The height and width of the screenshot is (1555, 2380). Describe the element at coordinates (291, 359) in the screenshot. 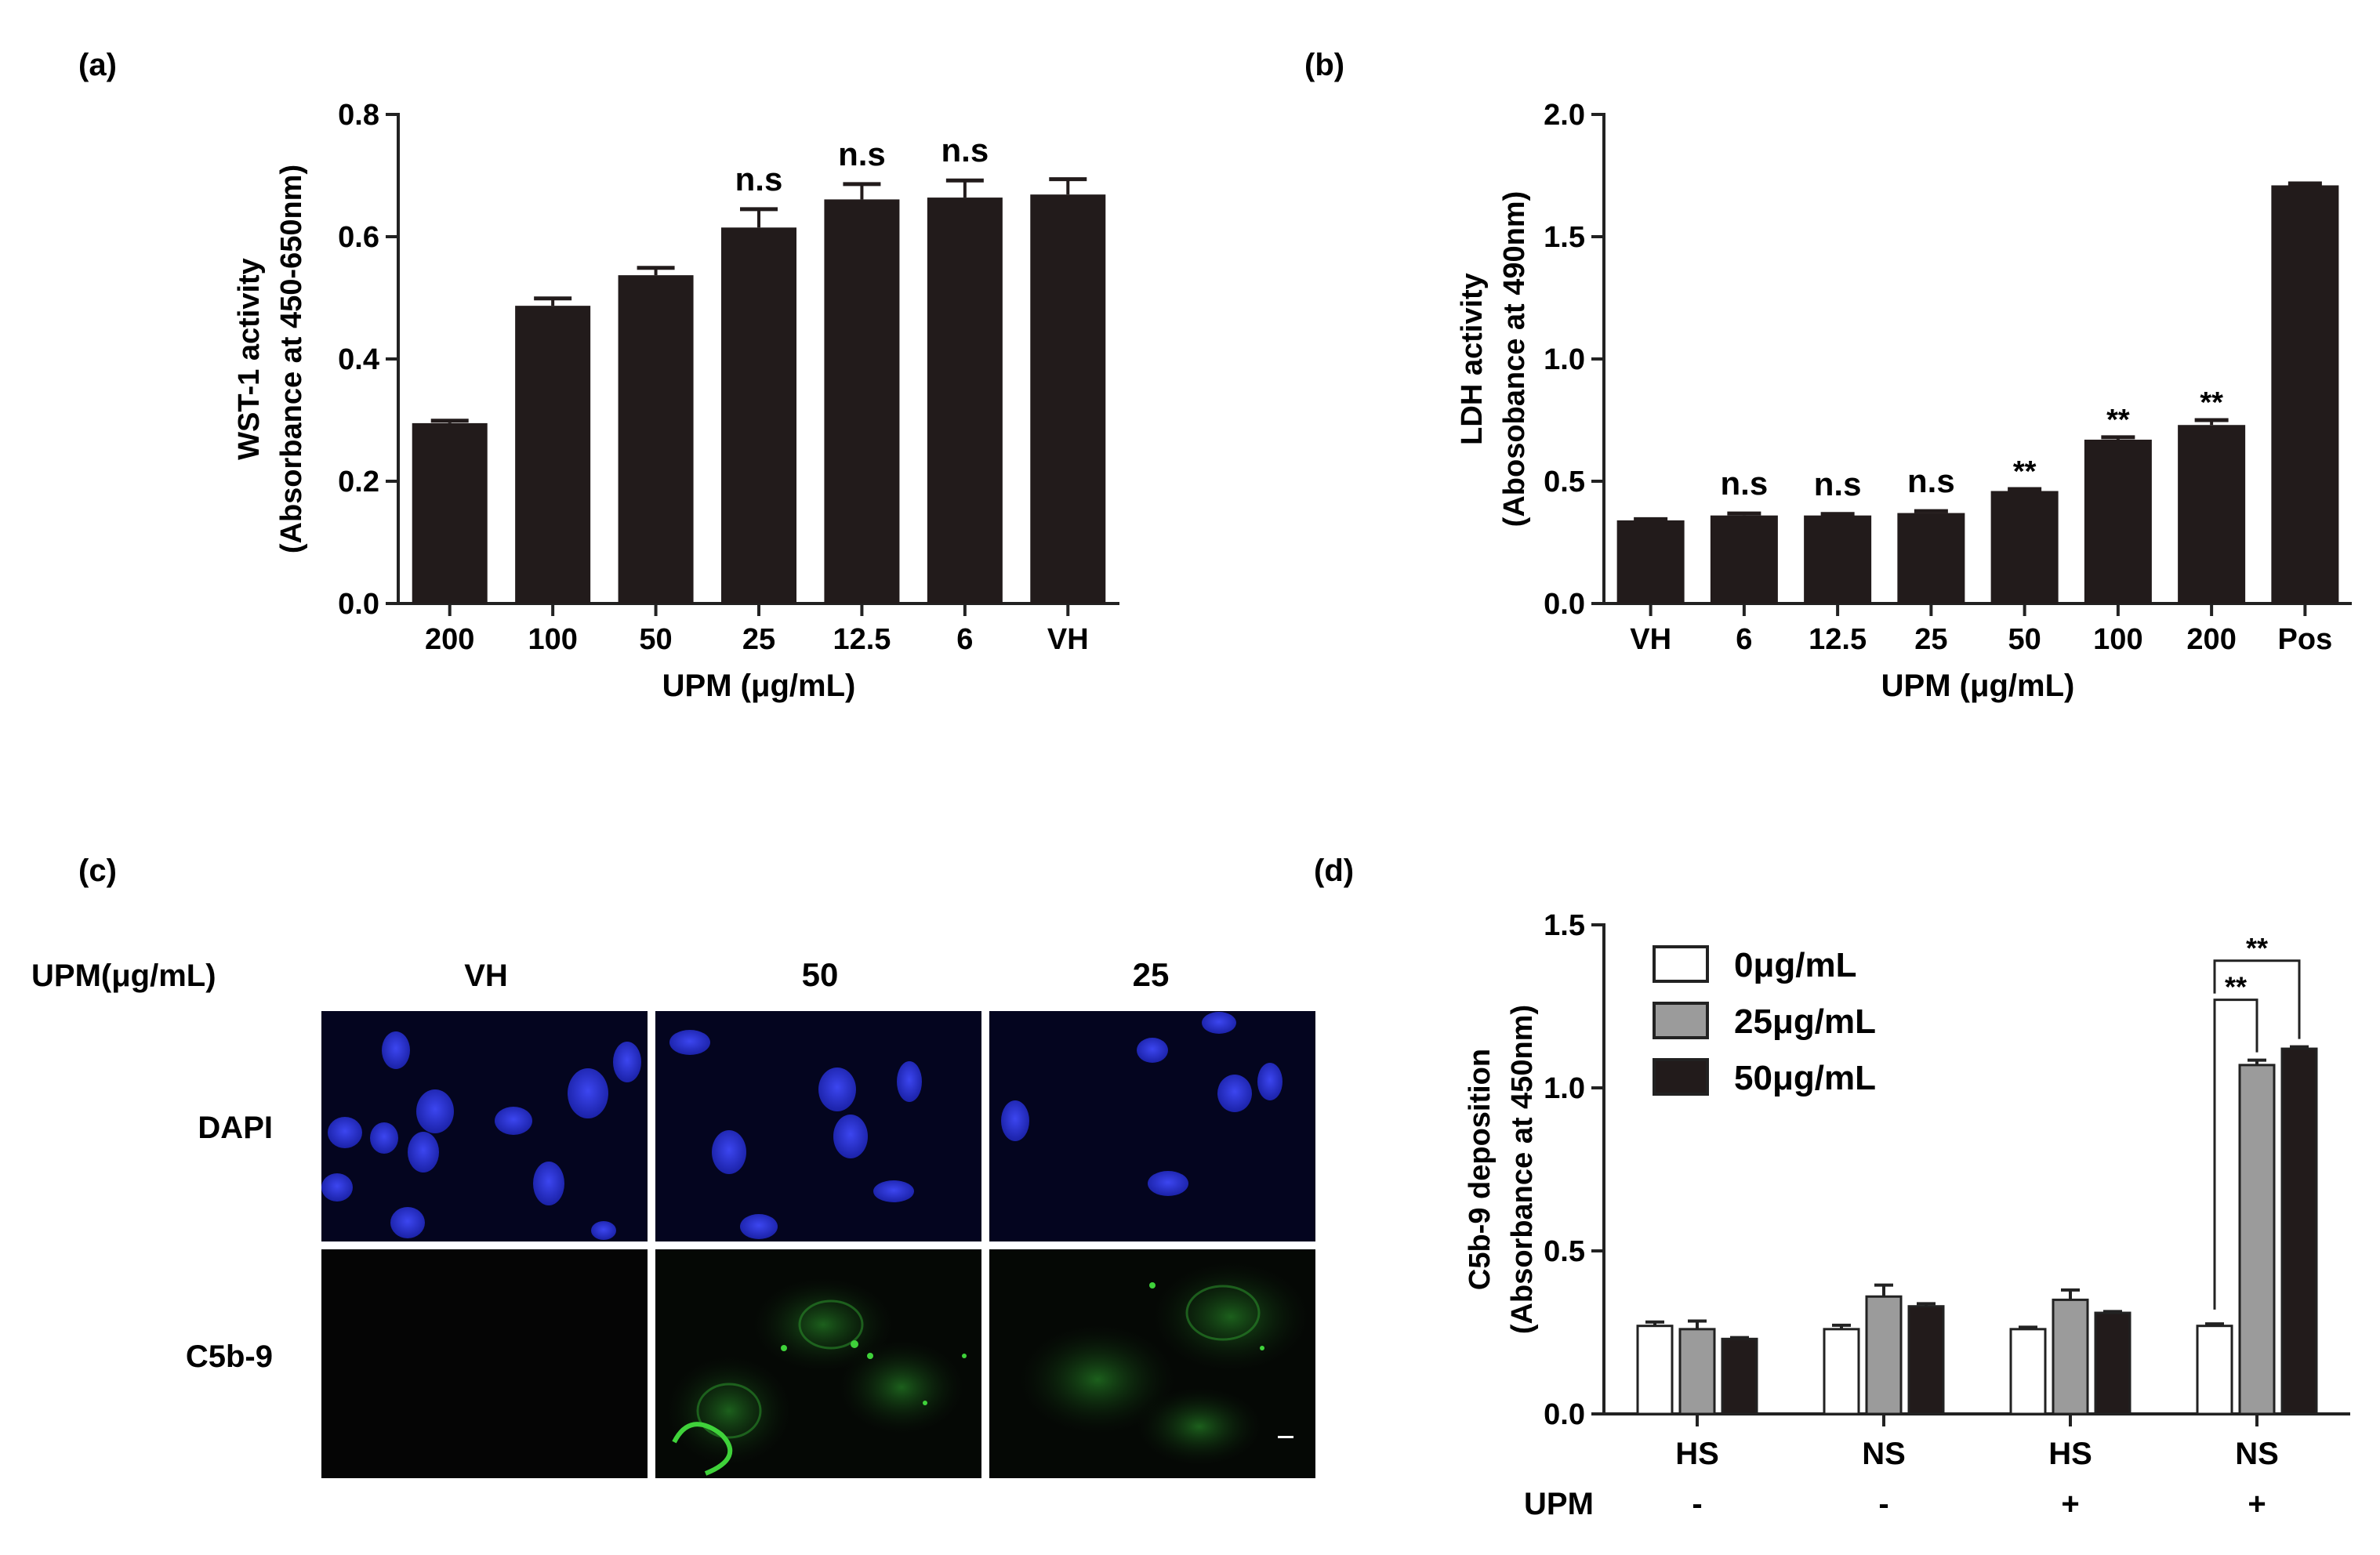

I see `y-axis-label-line2: (Absorbance at 450-650nm)` at that location.